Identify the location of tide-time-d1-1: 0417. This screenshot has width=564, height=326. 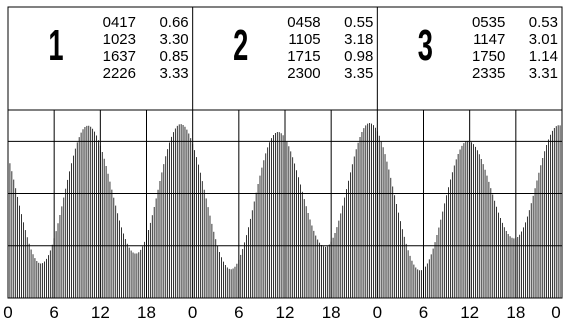
(119, 22).